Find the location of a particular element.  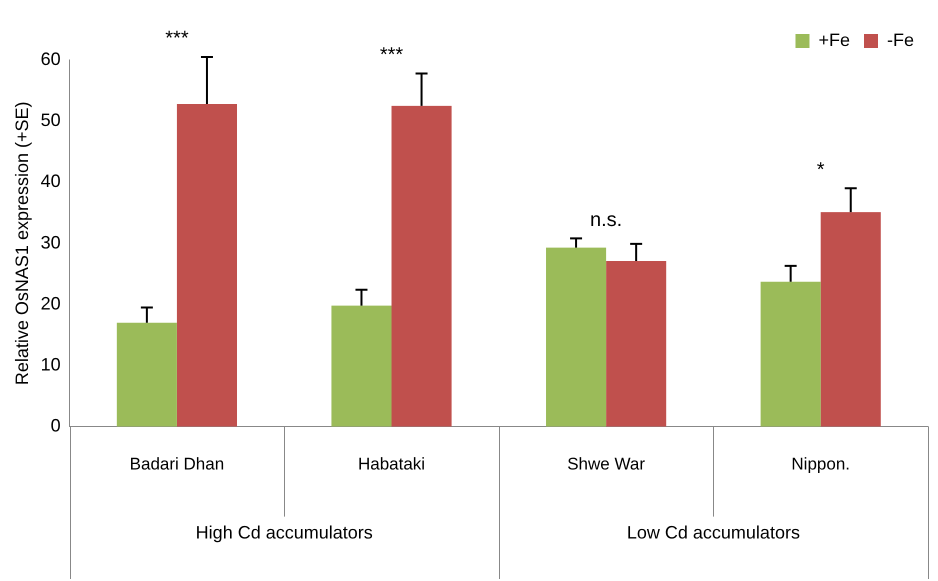

annotation: *** is located at coordinates (392, 55).